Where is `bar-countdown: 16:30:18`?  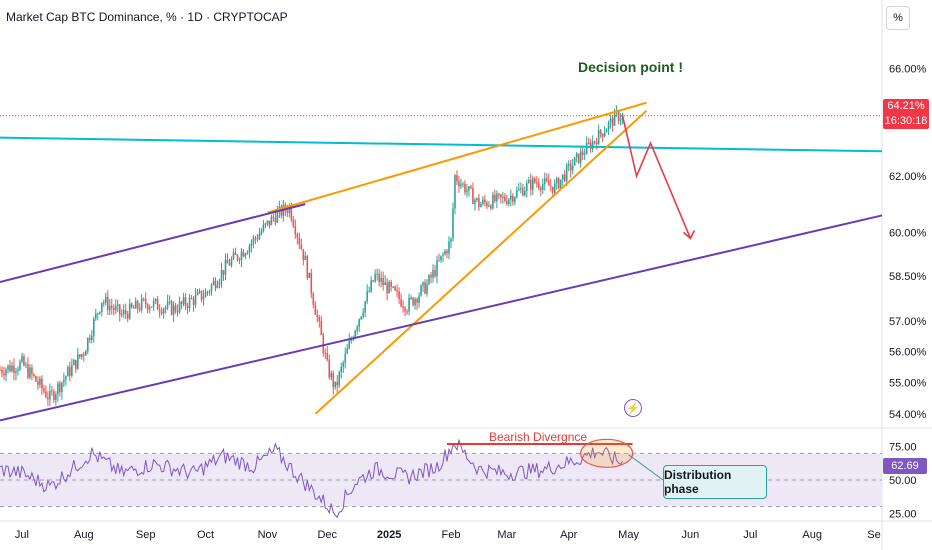
bar-countdown: 16:30:18 is located at coordinates (906, 121).